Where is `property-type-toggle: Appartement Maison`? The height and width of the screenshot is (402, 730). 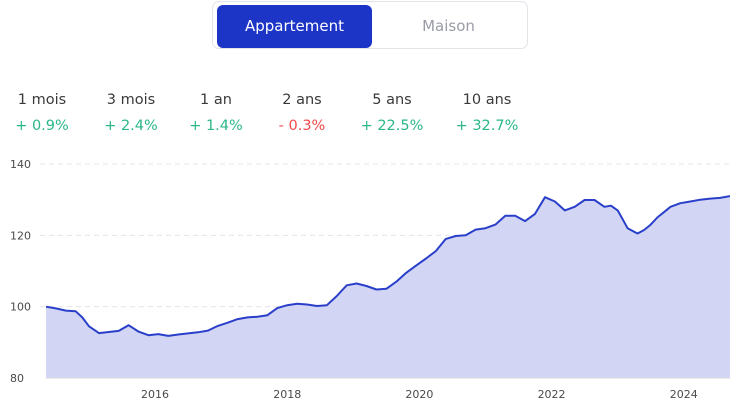 property-type-toggle: Appartement Maison is located at coordinates (370, 25).